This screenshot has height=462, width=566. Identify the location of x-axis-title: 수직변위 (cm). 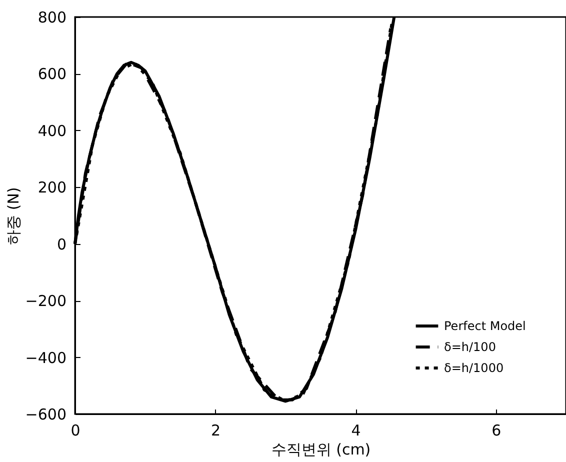
(321, 449).